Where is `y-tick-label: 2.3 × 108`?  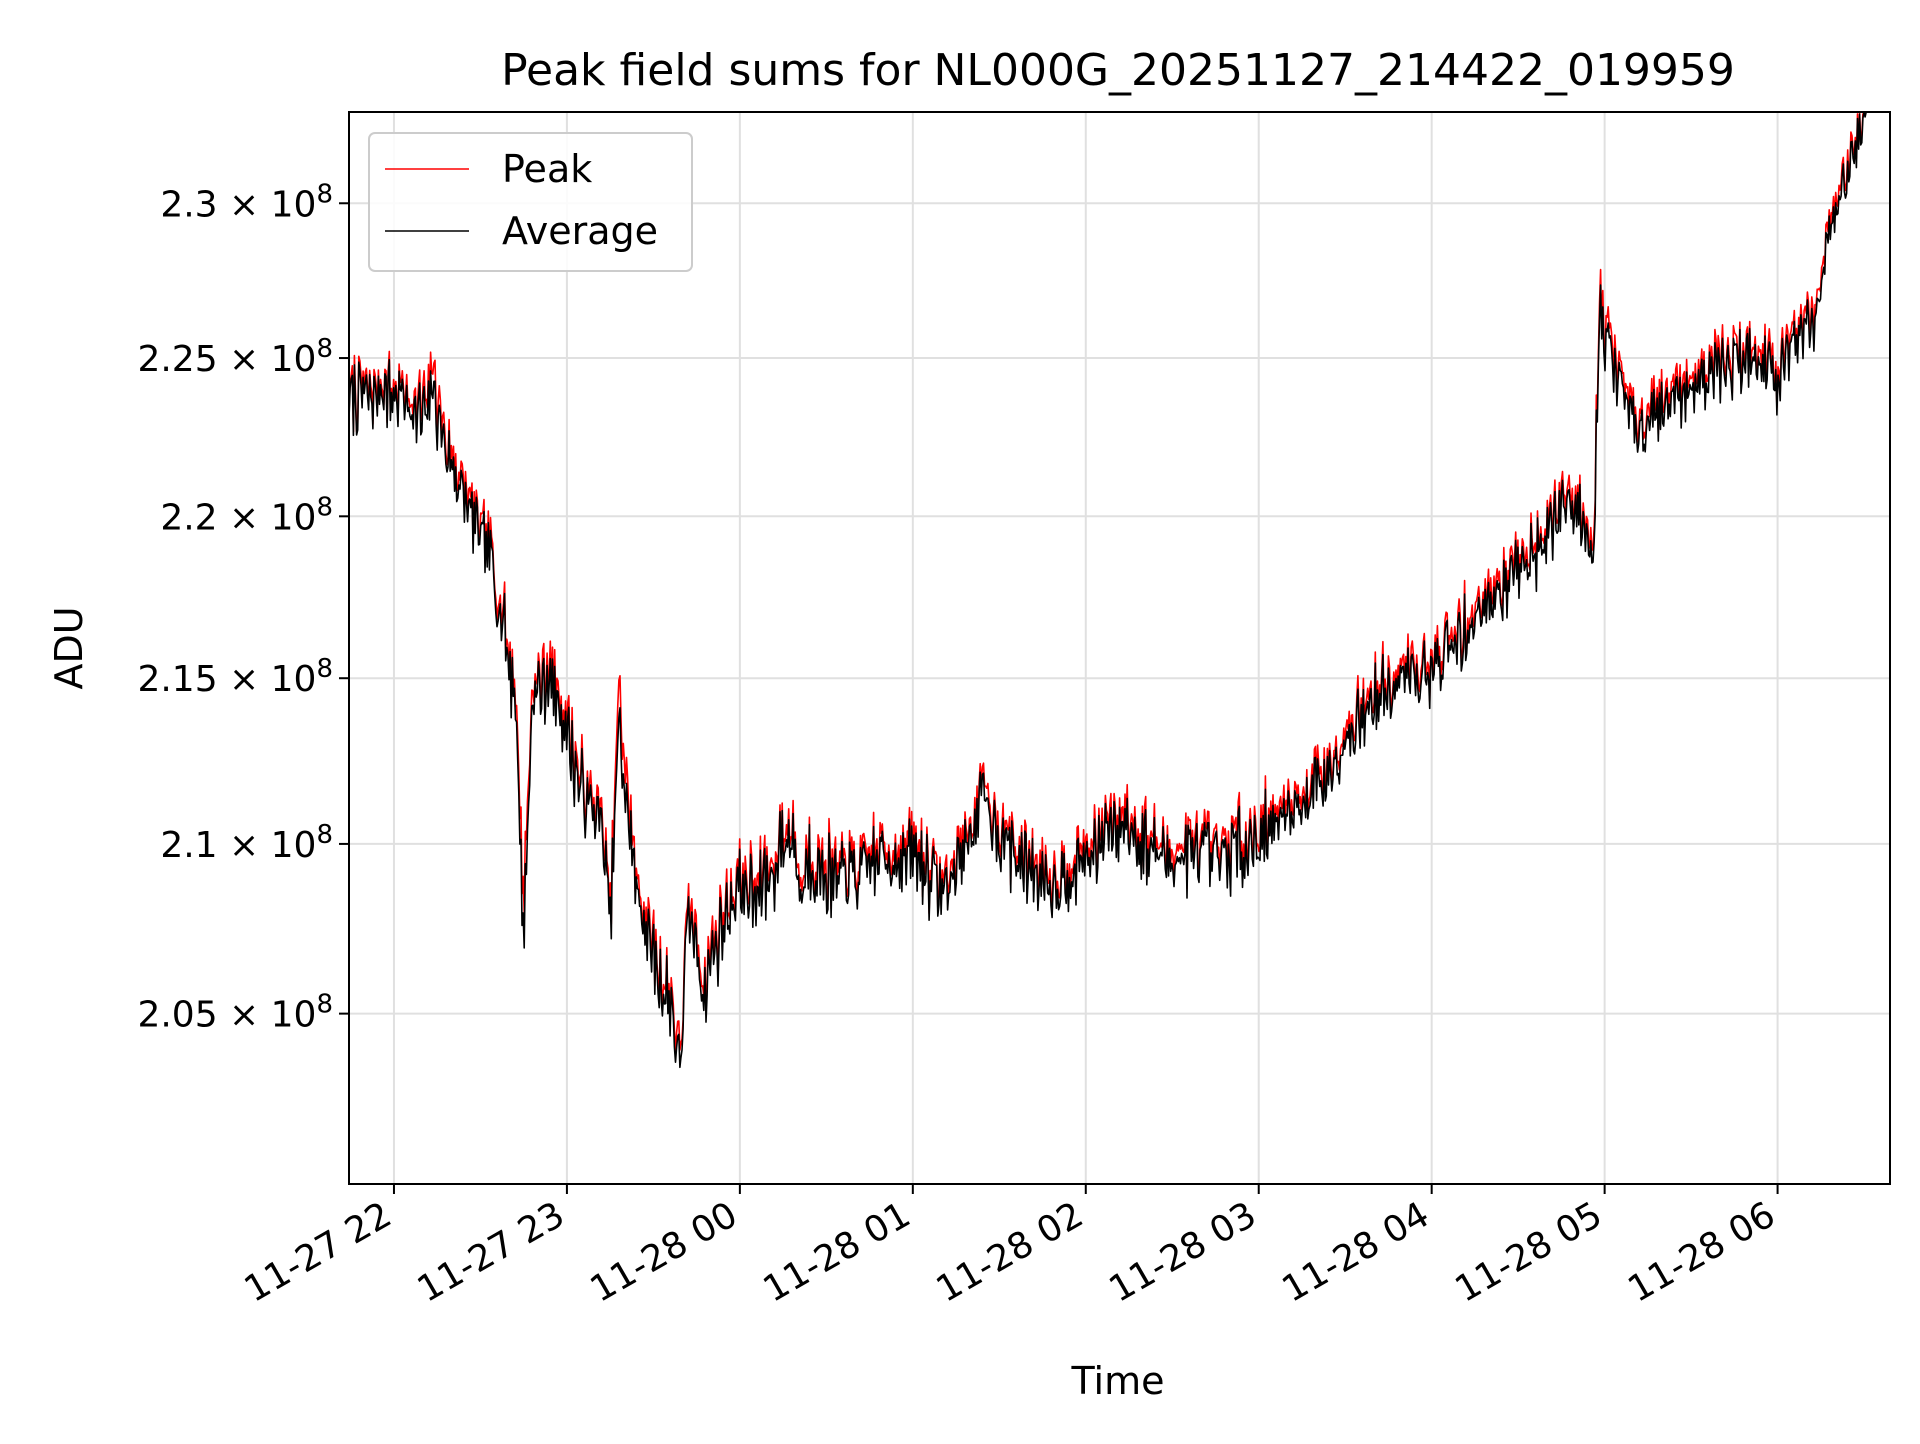 y-tick-label: 2.3 × 108 is located at coordinates (246, 202).